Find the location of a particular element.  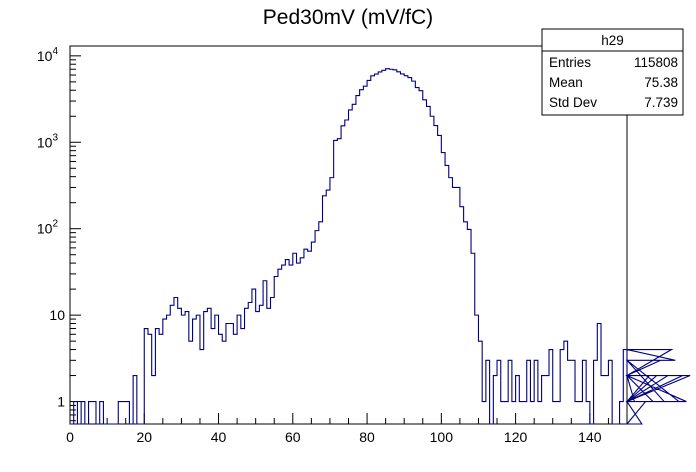

x-tick-label: 140 is located at coordinates (590, 437).